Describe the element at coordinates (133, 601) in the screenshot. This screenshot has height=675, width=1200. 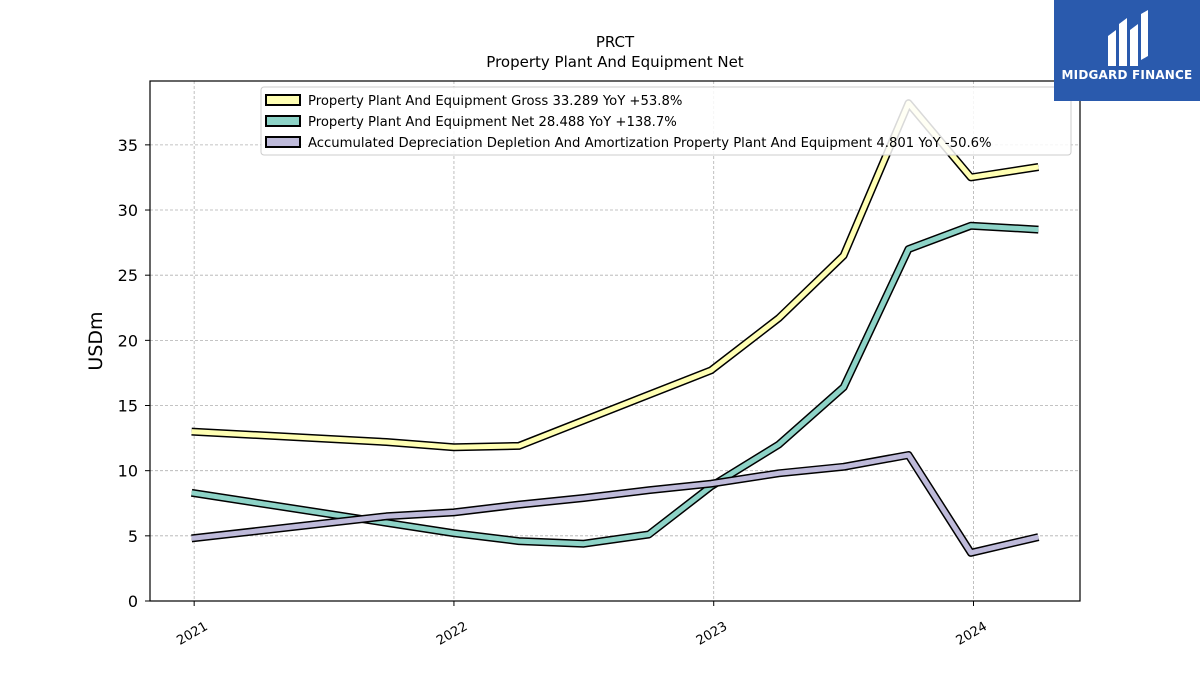
I see `y-tick-label: 0` at that location.